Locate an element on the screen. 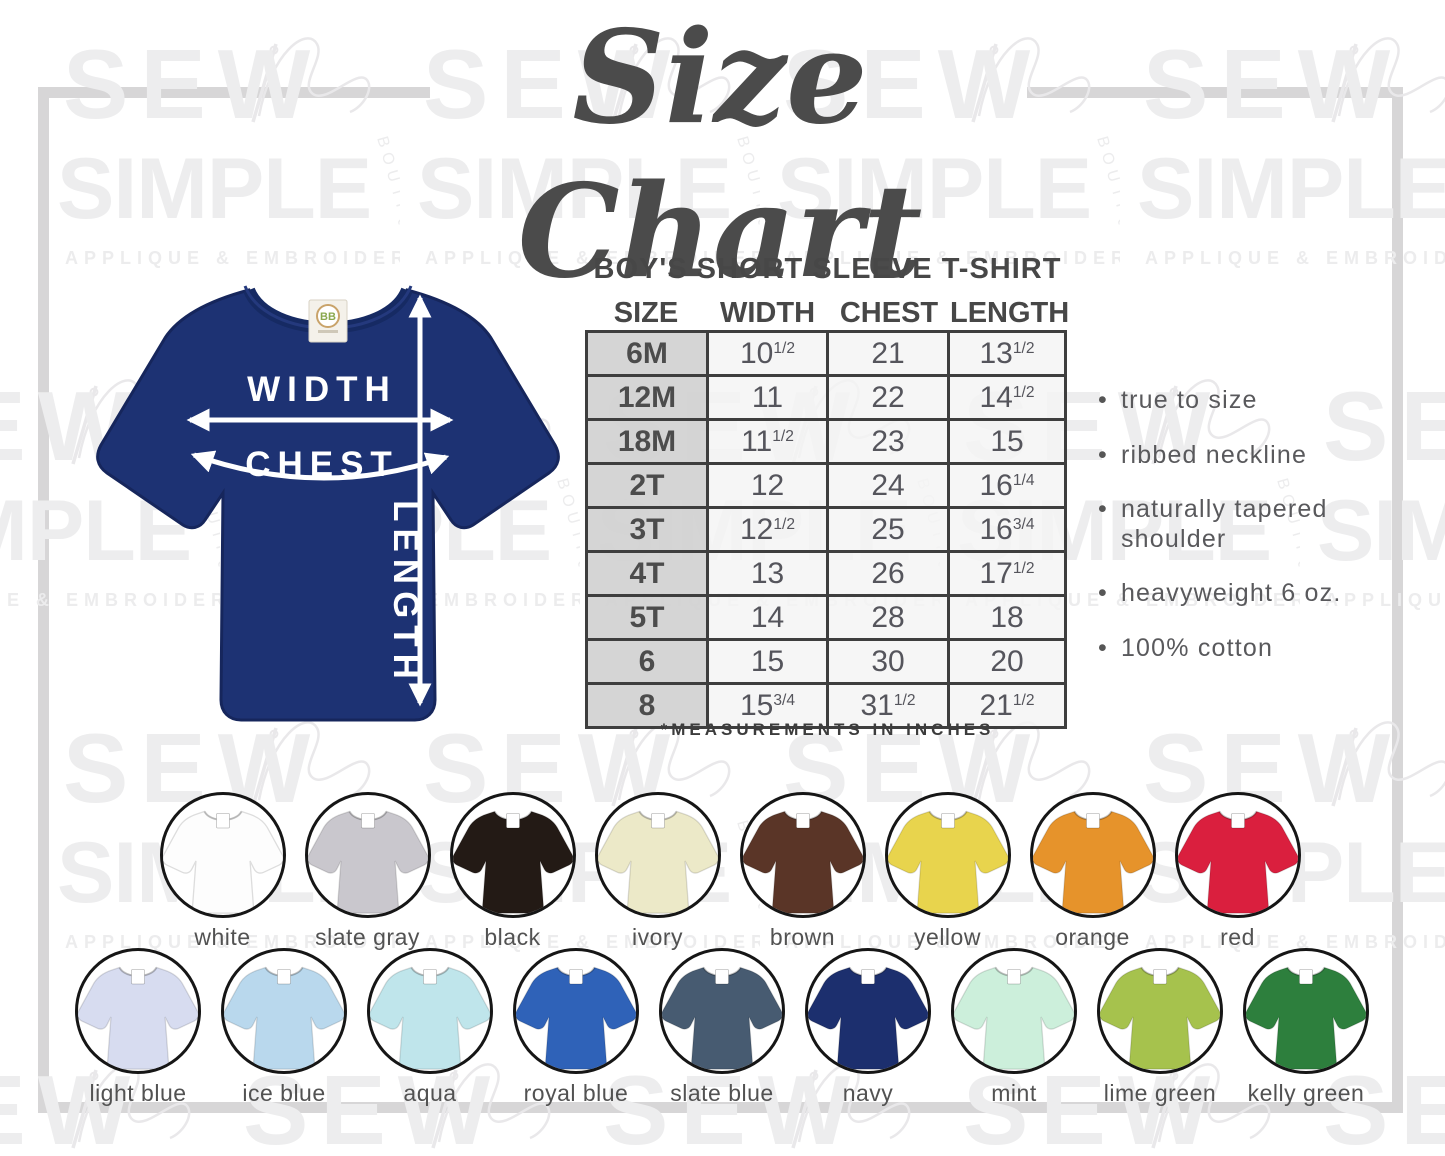 The width and height of the screenshot is (1445, 1156). measurement-cell: 23 is located at coordinates (888, 441).